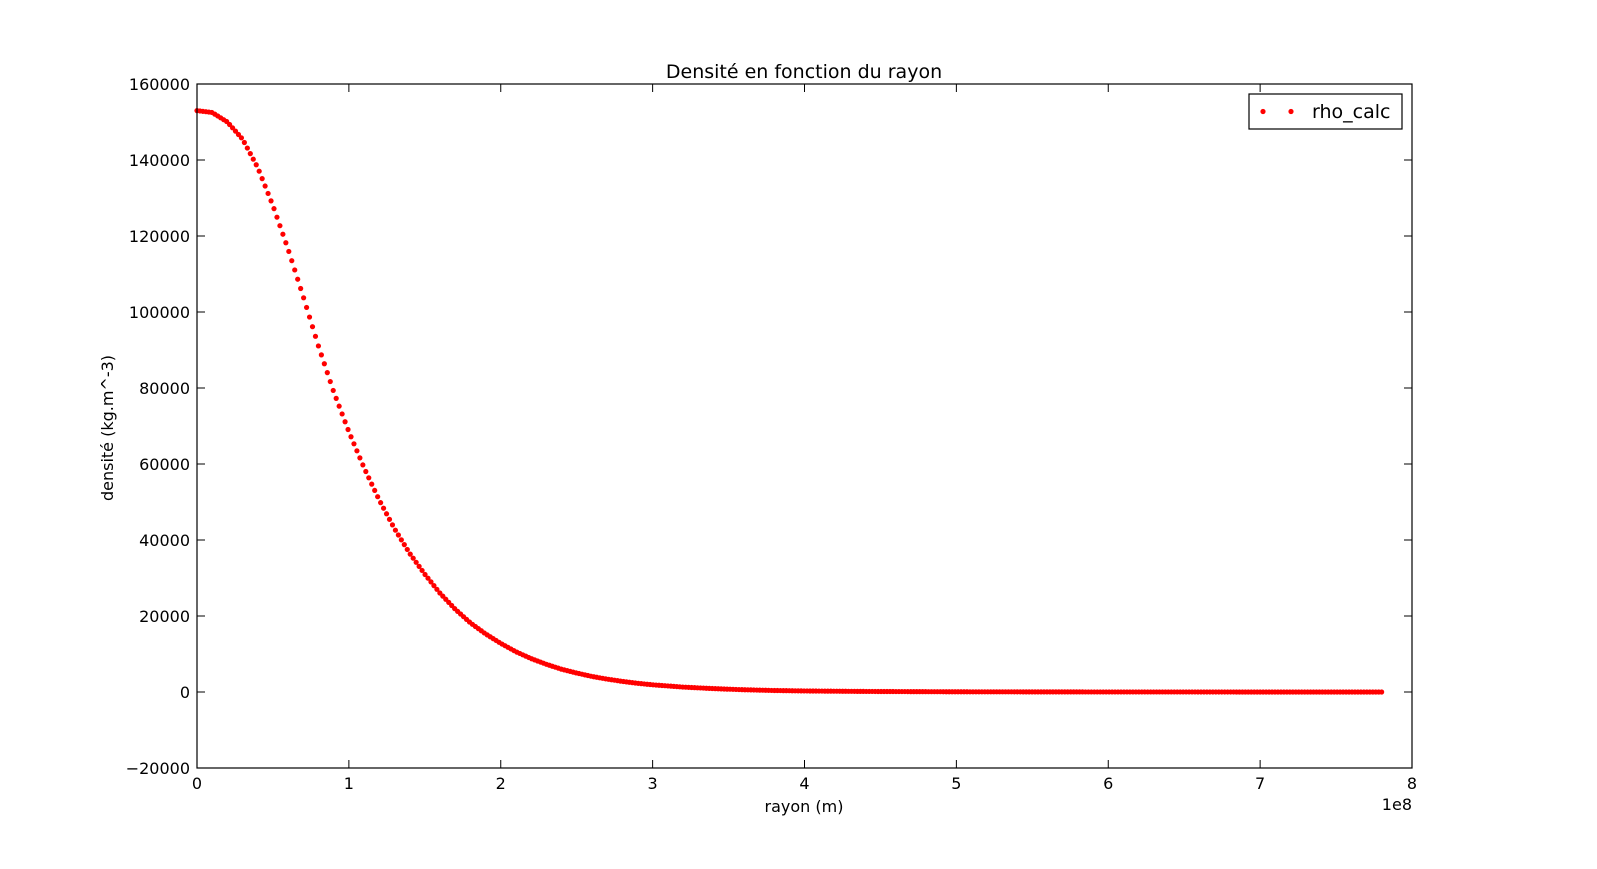 The width and height of the screenshot is (1597, 869). What do you see at coordinates (804, 806) in the screenshot?
I see `x-axis-label: rayon (m)` at bounding box center [804, 806].